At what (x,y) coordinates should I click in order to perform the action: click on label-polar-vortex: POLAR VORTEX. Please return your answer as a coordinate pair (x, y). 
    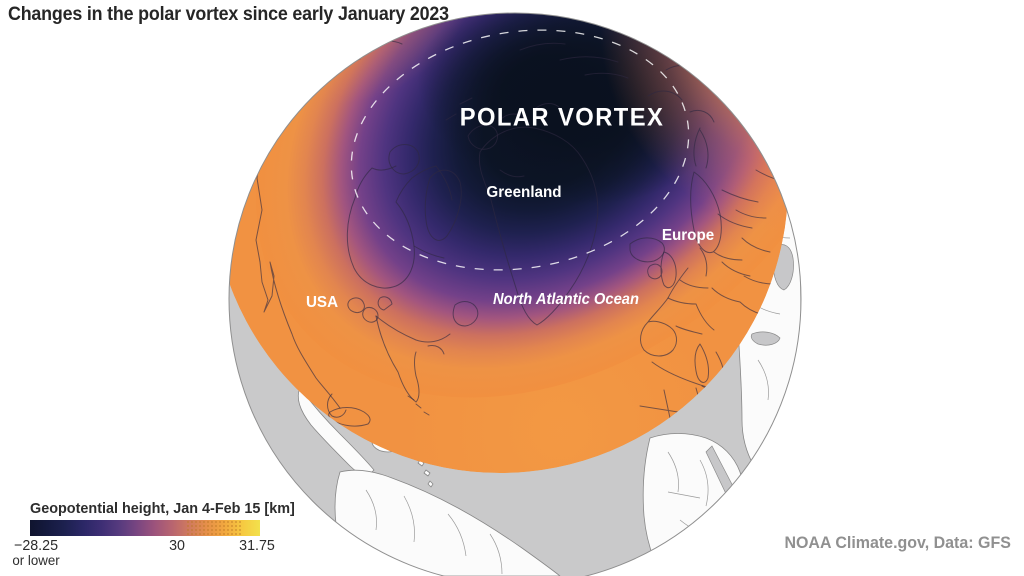
    Looking at the image, I should click on (562, 117).